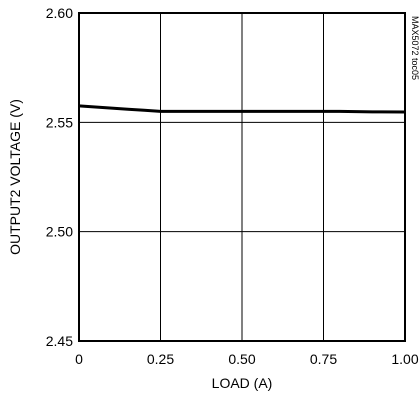  Describe the element at coordinates (241, 359) in the screenshot. I see `x-tick-label: 0.50` at that location.